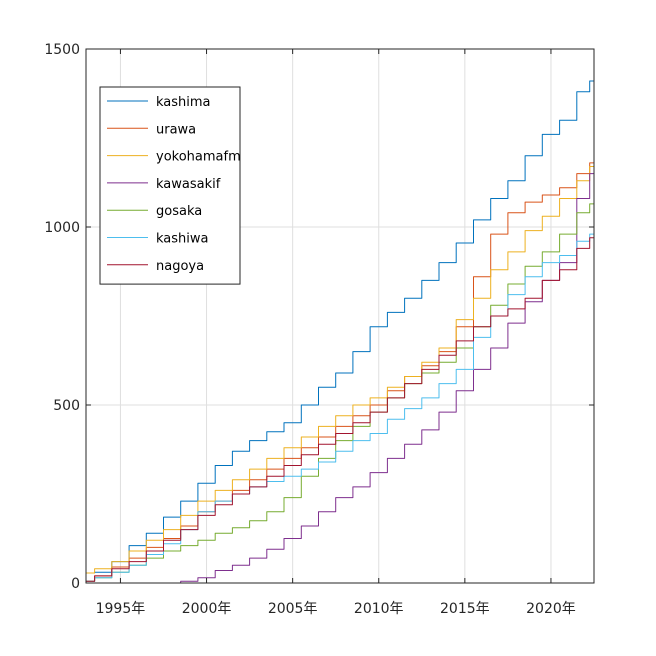 This screenshot has width=656, height=656. I want to click on legend-box, so click(170, 185).